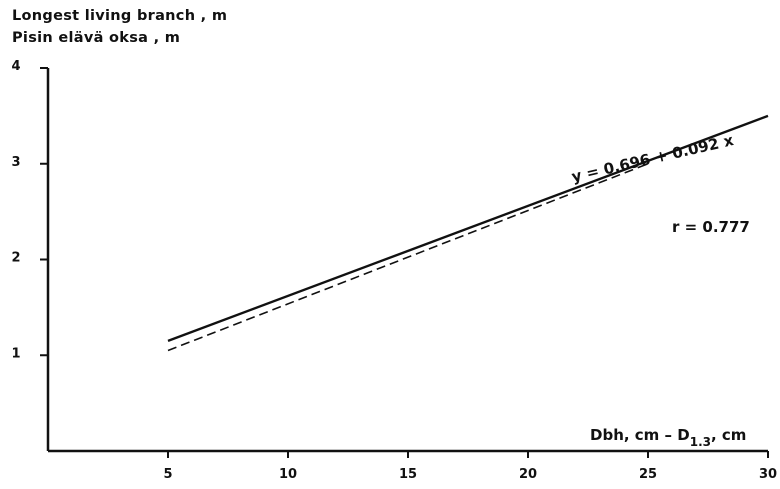 Image resolution: width=780 pixels, height=489 pixels. Describe the element at coordinates (700, 442) in the screenshot. I see `x-axis-label-subscript: 1.3` at that location.